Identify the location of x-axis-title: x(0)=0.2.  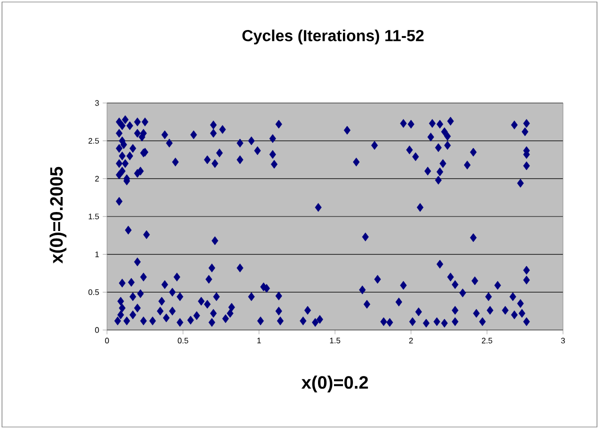
(334, 384).